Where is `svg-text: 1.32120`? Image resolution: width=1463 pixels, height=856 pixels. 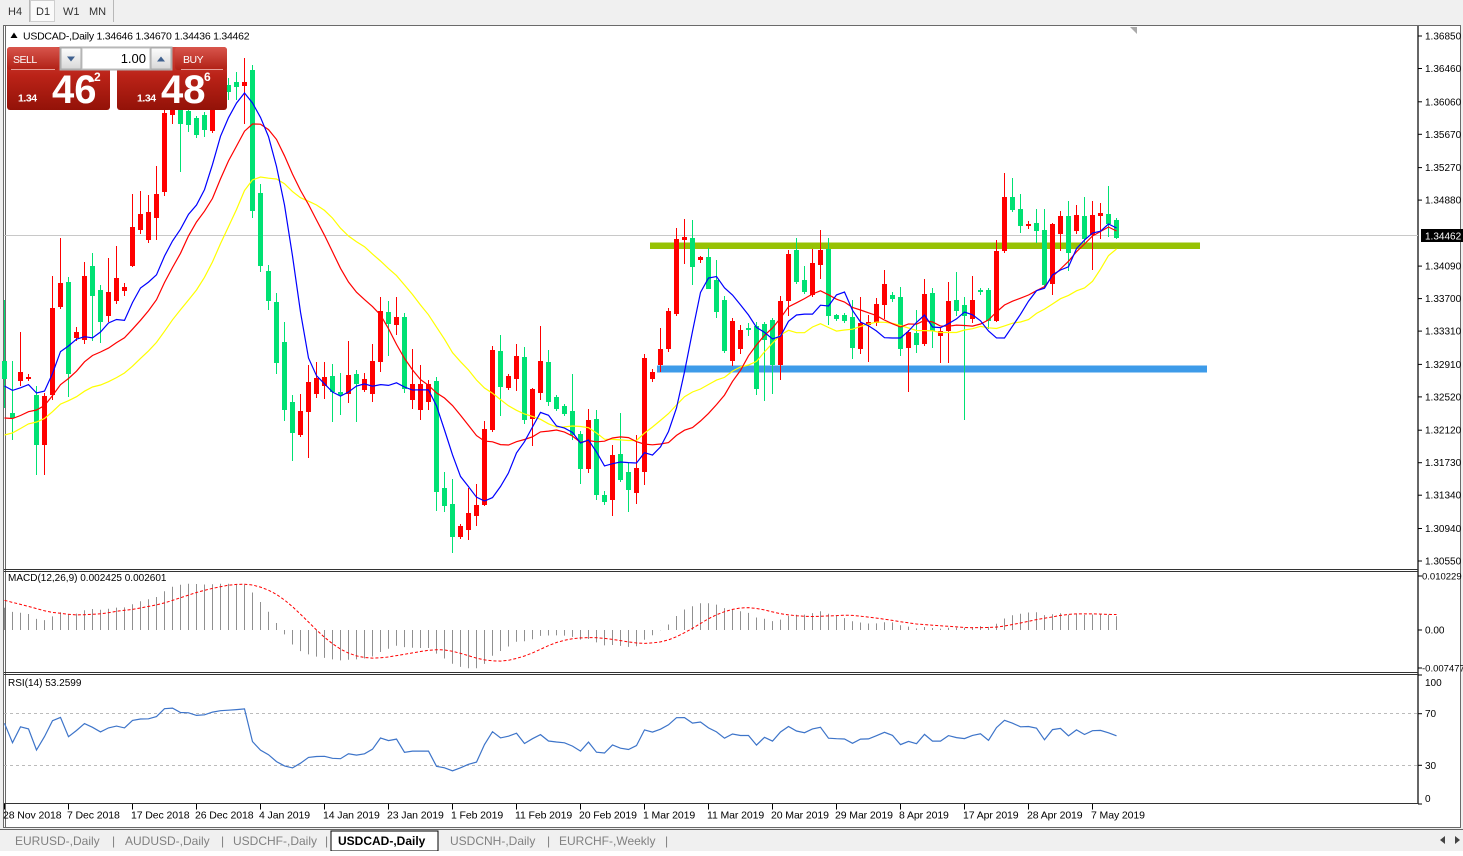
svg-text: 1.32120 is located at coordinates (1443, 431).